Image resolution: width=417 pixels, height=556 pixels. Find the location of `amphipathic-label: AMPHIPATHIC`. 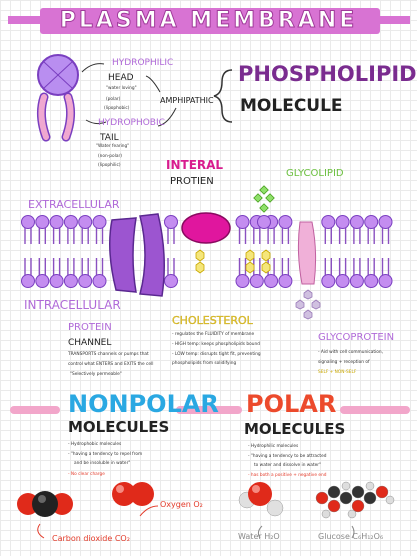

amphipathic-label: AMPHIPATHIC is located at coordinates (187, 100).